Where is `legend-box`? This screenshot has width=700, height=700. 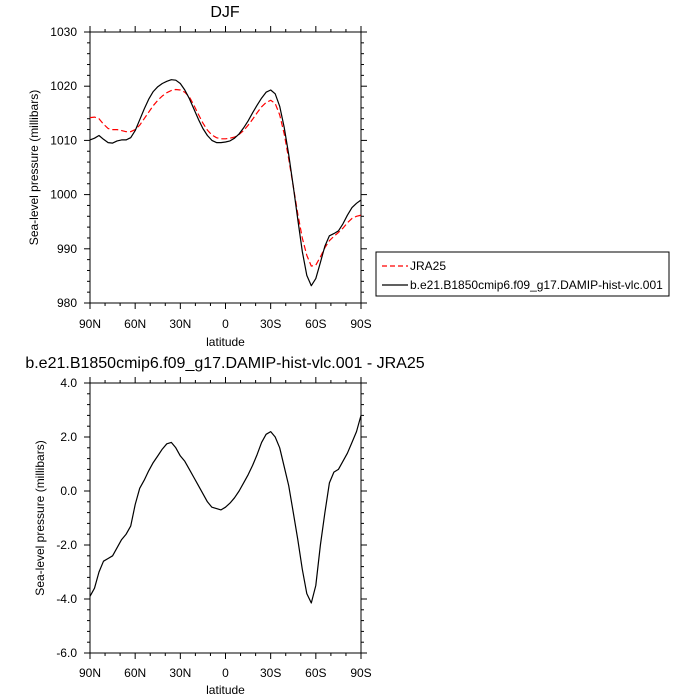
legend-box is located at coordinates (522, 274).